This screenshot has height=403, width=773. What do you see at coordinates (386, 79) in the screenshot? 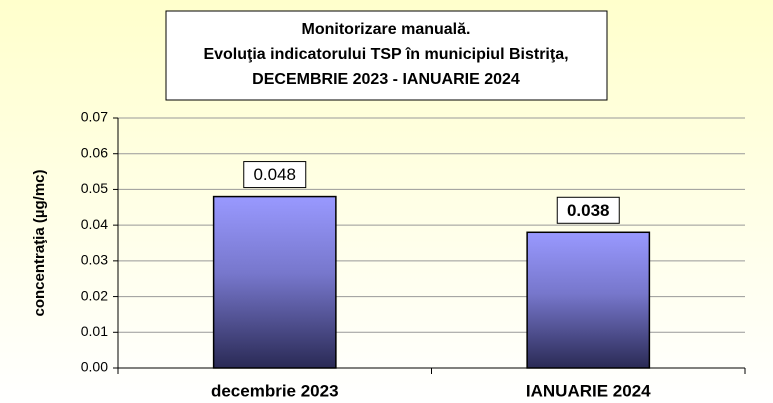
I see `chart-title: DECEMBRIE 2023 - IANUARIE 2024` at bounding box center [386, 79].